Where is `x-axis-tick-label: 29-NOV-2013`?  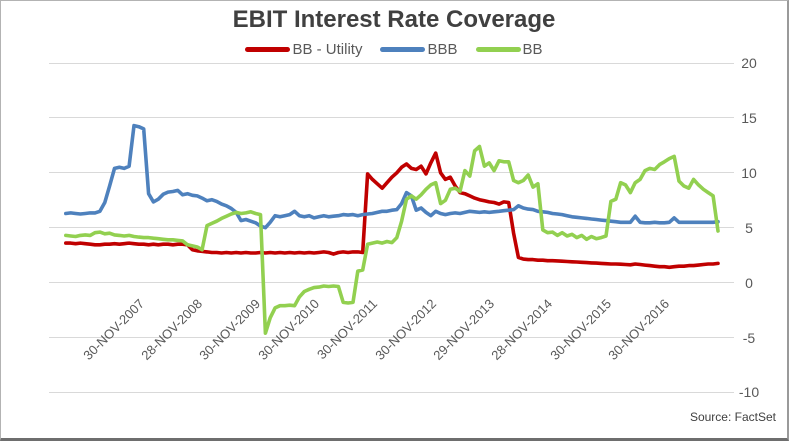 x-axis-tick-label: 29-NOV-2013 is located at coordinates (464, 329).